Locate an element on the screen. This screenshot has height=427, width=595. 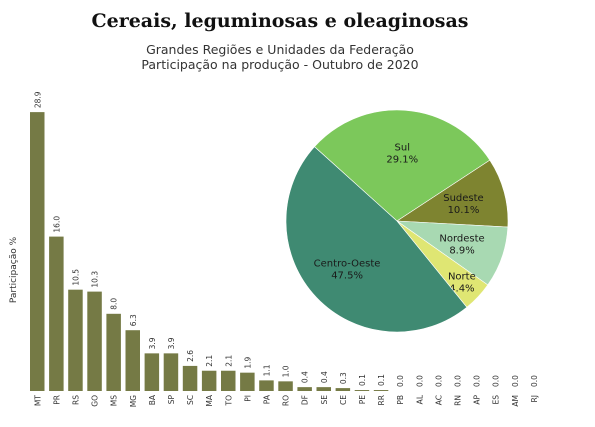
x-tick-label-MG: MG is located at coordinates (133, 401).